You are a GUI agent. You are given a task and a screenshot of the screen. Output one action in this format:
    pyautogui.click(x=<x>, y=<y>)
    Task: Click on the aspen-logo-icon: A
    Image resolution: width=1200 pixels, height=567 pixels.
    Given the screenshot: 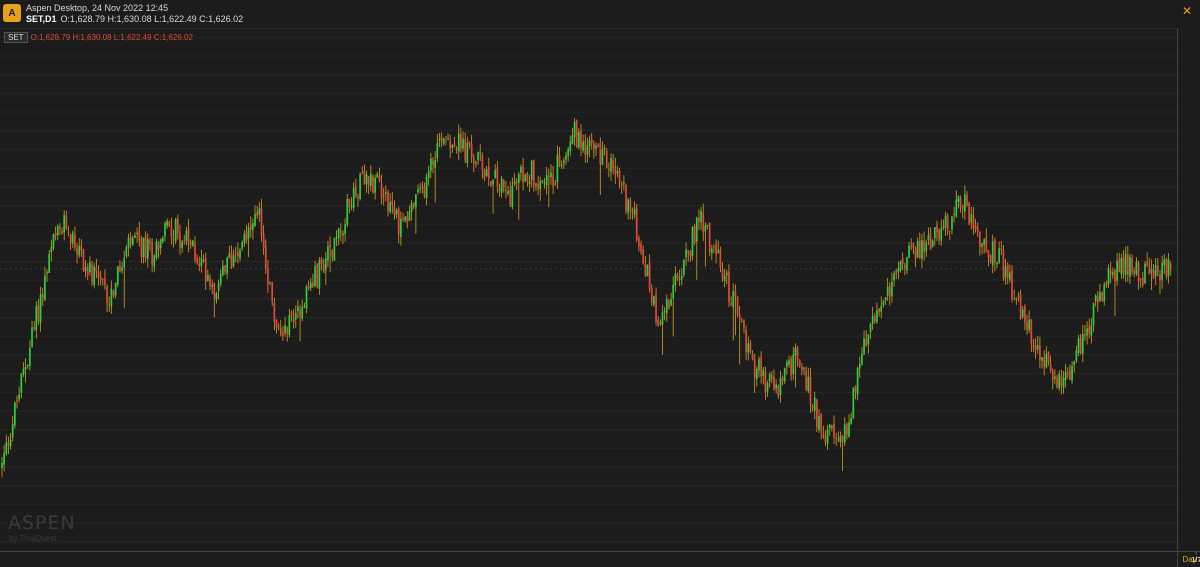 What is the action you would take?
    pyautogui.click(x=12, y=13)
    